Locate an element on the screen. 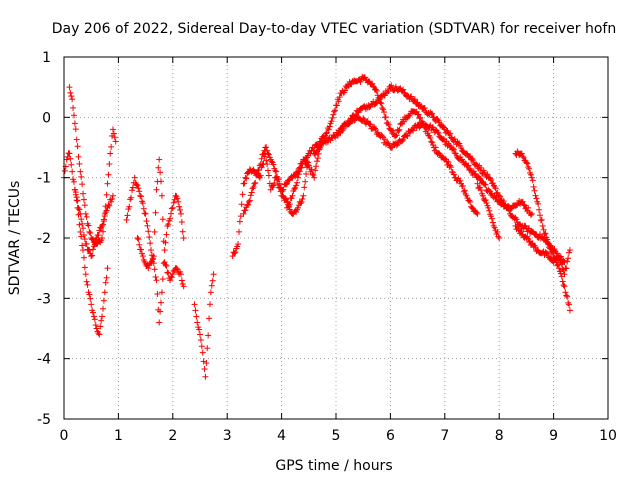  y-tick-label: 1 is located at coordinates (46, 58).